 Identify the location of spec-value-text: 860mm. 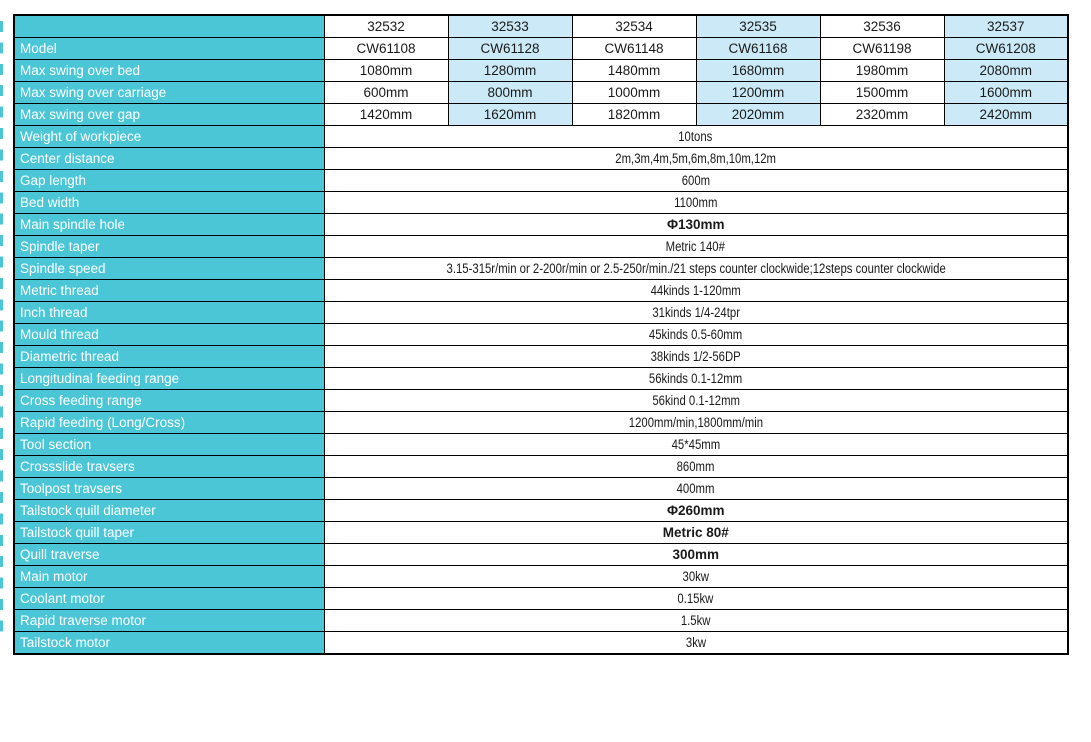
(695, 466).